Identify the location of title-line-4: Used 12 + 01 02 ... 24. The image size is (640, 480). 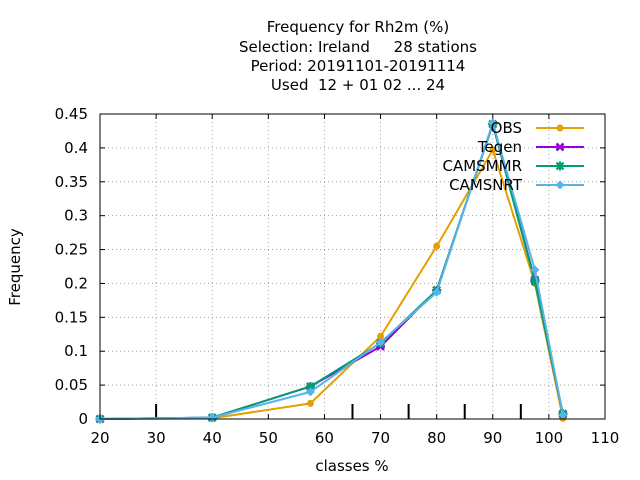
(358, 85).